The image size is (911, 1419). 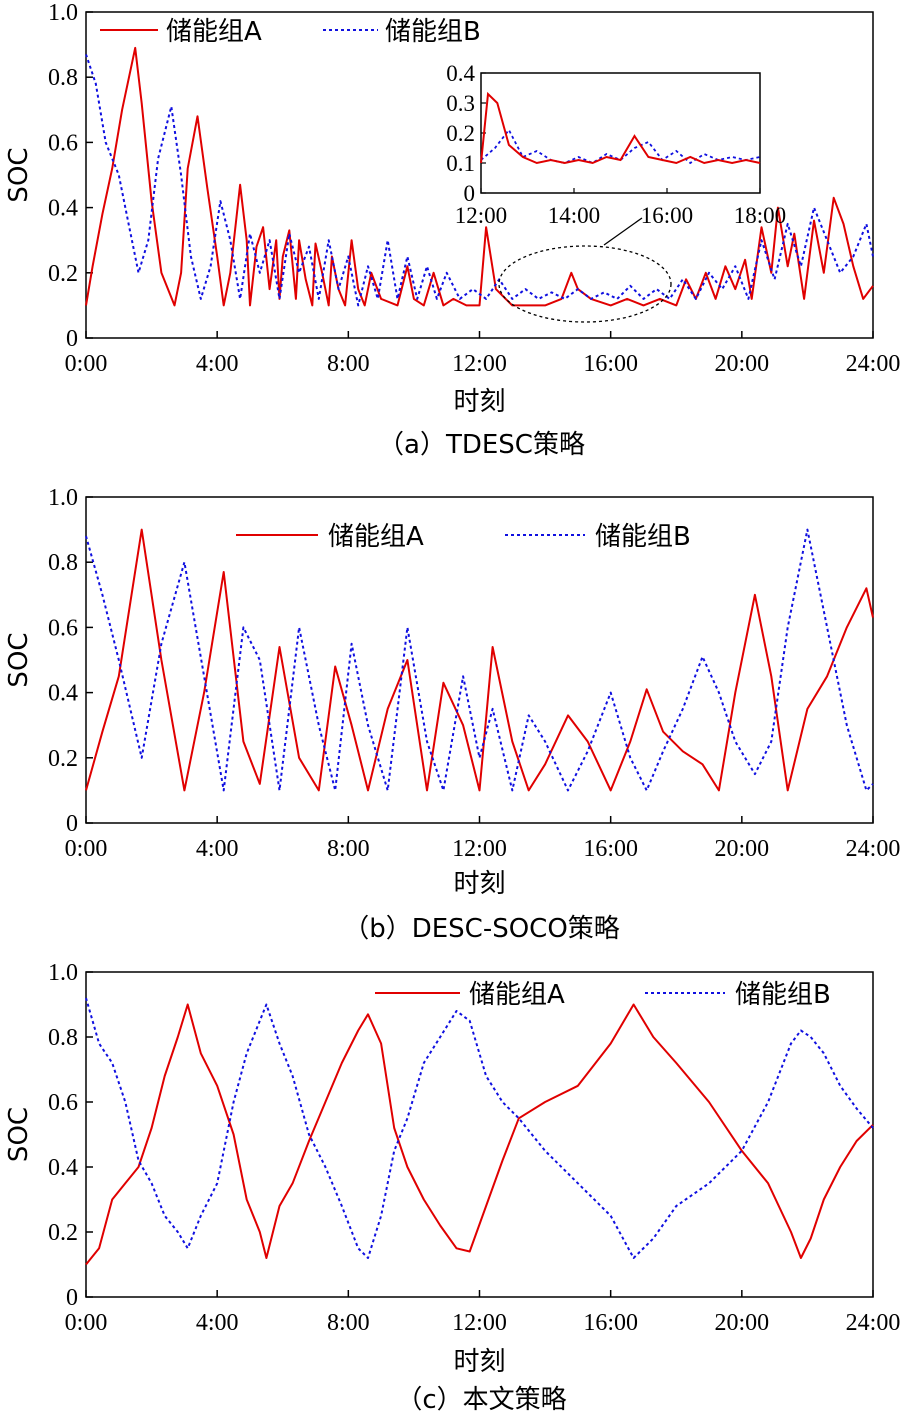 I want to click on inset-zoom: 12:00 14:00 16:00 18:00 0 0.1 0.2 0.3 0.4, so click(x=616, y=144).